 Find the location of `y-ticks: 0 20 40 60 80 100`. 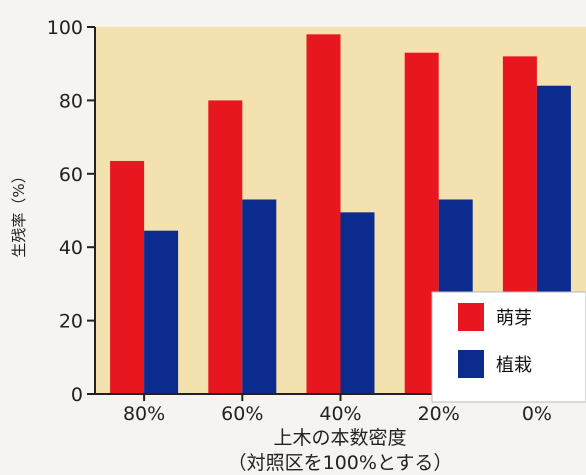

y-ticks: 0 20 40 60 80 100 is located at coordinates (71, 211).